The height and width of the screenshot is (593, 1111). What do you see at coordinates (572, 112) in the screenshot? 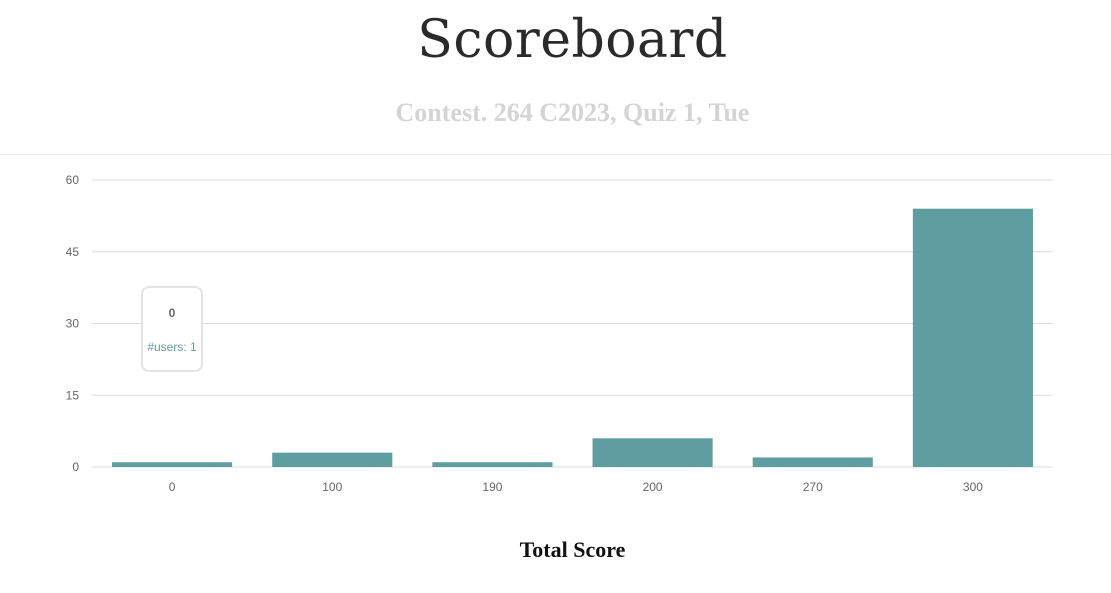
I see `contest-subtitle: Contest. 264 C2023, Quiz 1, Tue` at bounding box center [572, 112].